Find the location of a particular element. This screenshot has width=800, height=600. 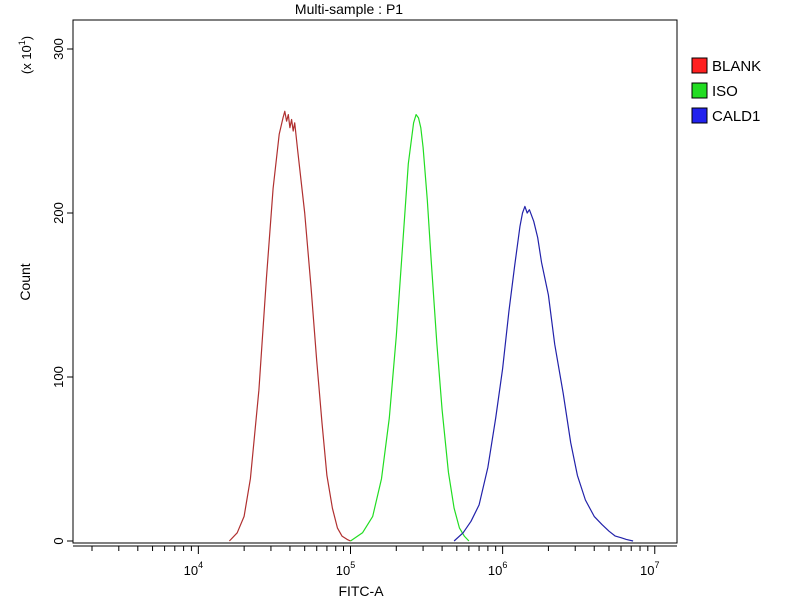

legend-label-blank: BLANK is located at coordinates (736, 66).